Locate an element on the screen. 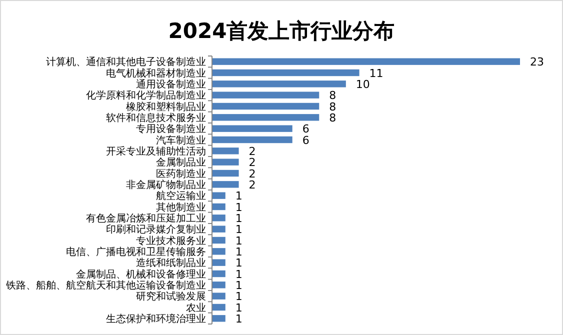  y-tick-label: 金属制品业 is located at coordinates (181, 162).